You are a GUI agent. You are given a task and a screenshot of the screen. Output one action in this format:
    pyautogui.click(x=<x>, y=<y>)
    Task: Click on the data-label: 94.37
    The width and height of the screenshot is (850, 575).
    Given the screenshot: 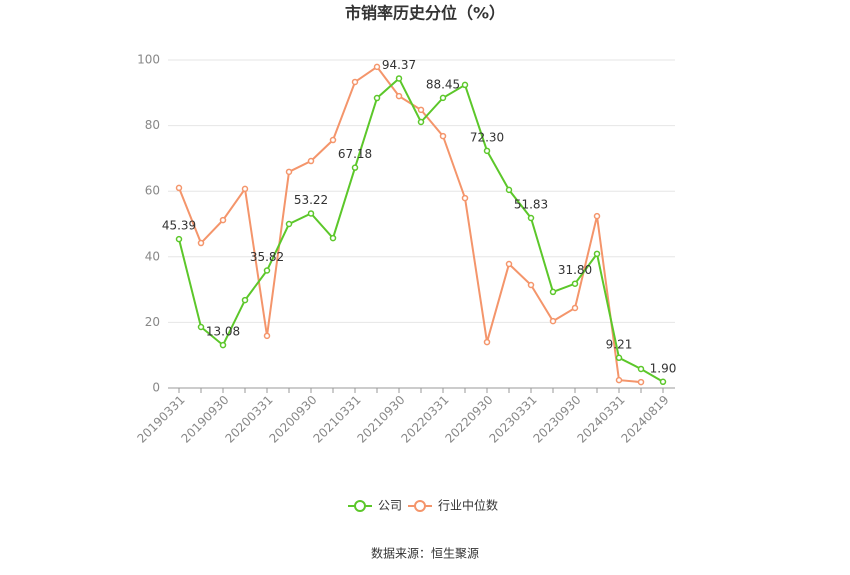 What is the action you would take?
    pyautogui.click(x=399, y=65)
    